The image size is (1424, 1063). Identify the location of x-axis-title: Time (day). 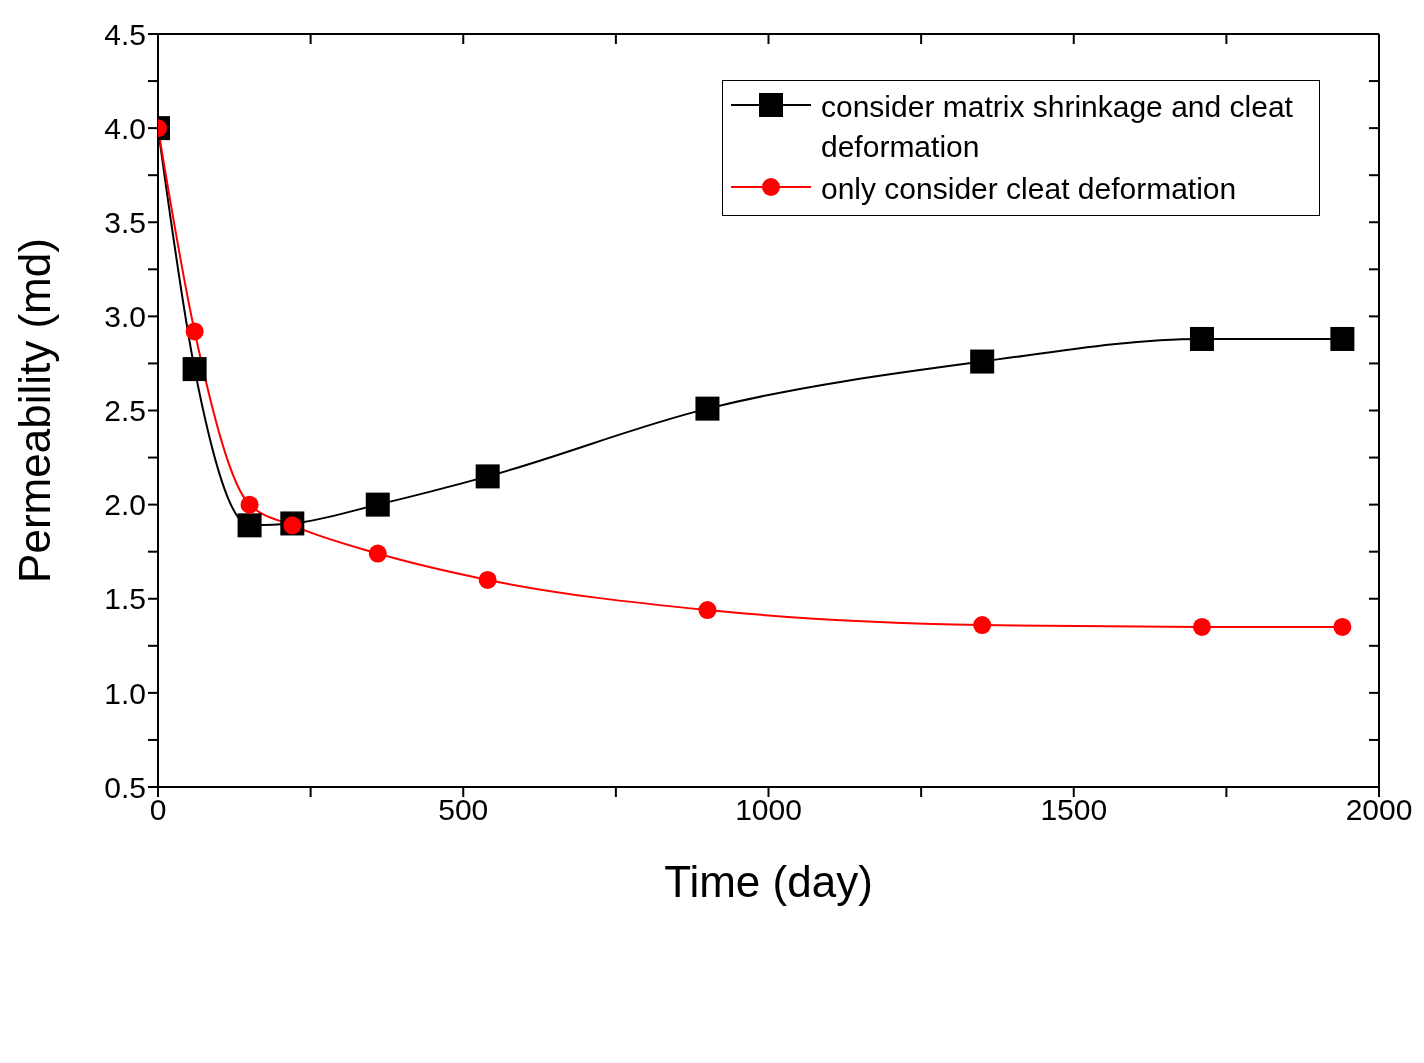
(768, 881).